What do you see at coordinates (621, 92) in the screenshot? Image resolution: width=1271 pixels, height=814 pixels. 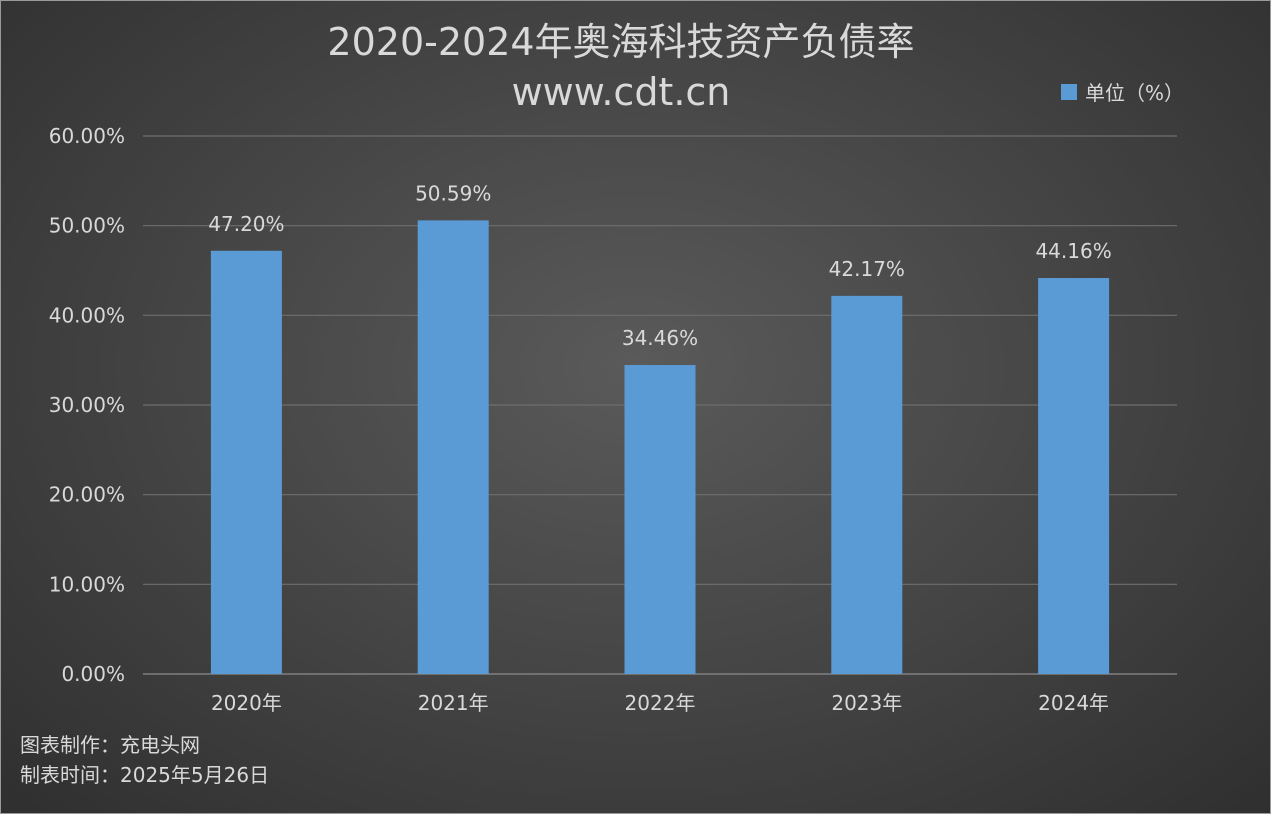 I see `chart-subtitle: www.cdt.cn` at bounding box center [621, 92].